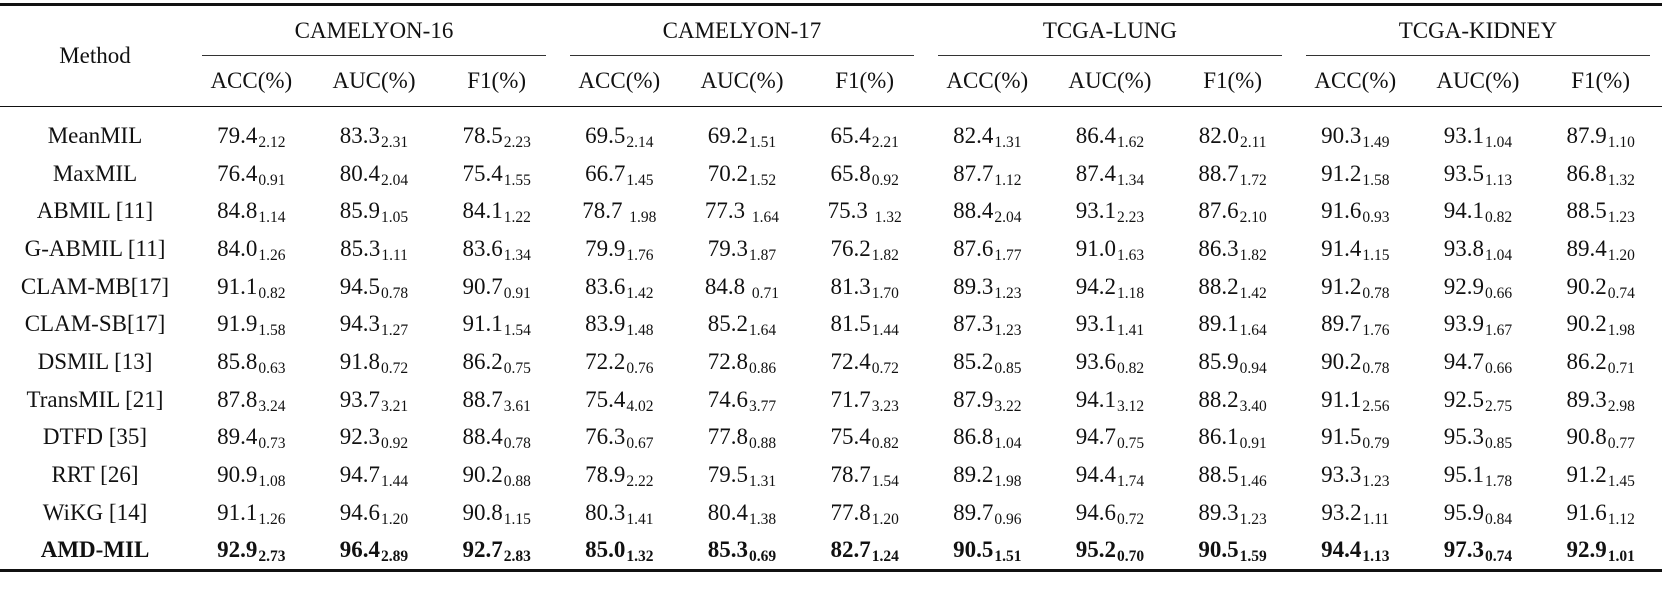 The image size is (1662, 616). Describe the element at coordinates (1008, 368) in the screenshot. I see `metric-std-subscript: 0.85` at that location.